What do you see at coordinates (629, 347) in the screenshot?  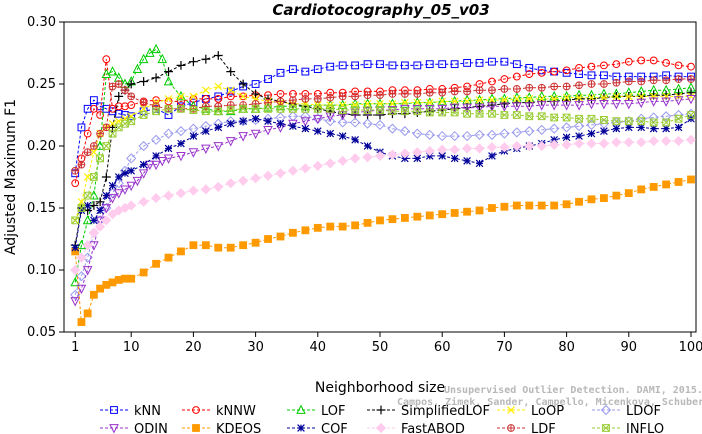 I see `x-tick-label-9: 90` at bounding box center [629, 347].